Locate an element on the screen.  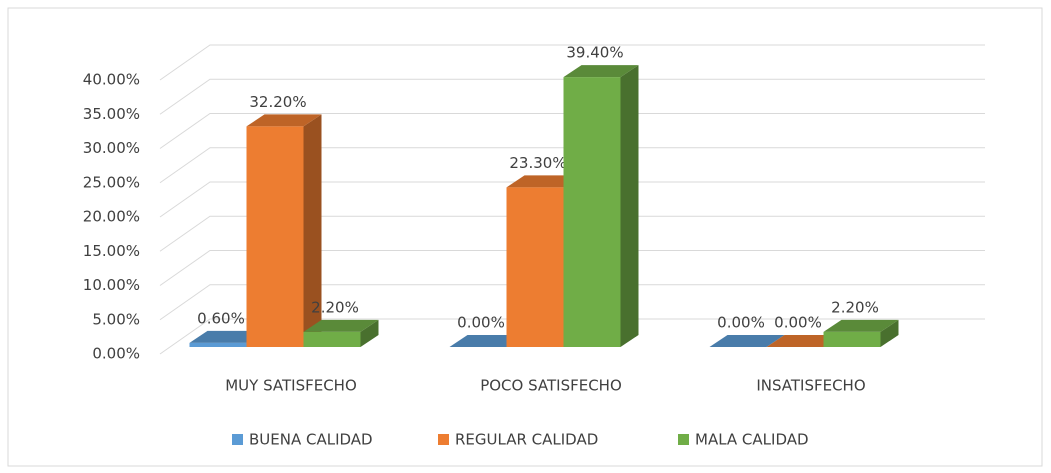
legend-label: BUENA CALIDAD is located at coordinates (311, 440).